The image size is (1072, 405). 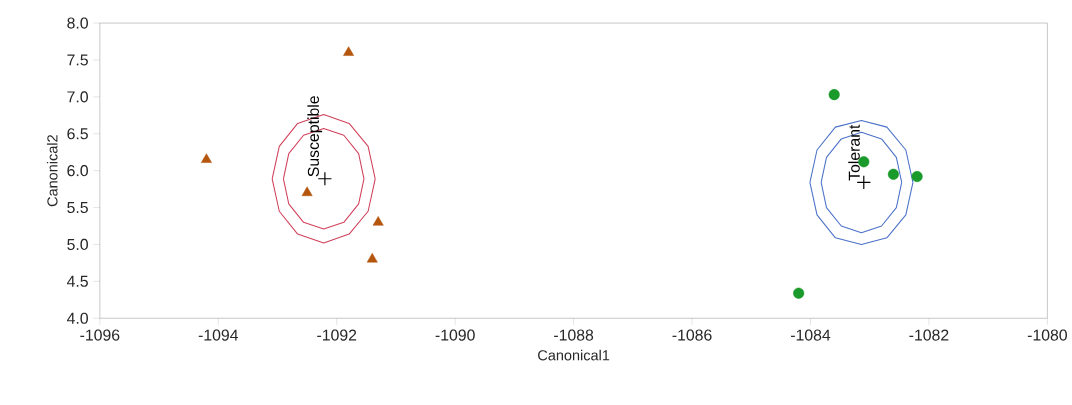 I want to click on y-axis-title: Canonical2, so click(x=52, y=171).